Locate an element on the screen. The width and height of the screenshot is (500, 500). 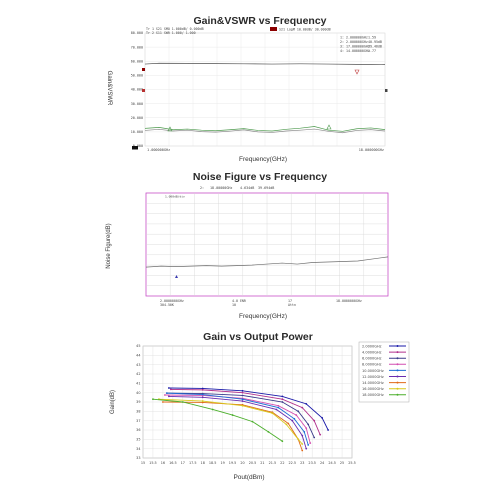
chart3-x-tick-label: 25.5 is located at coordinates (352, 463).